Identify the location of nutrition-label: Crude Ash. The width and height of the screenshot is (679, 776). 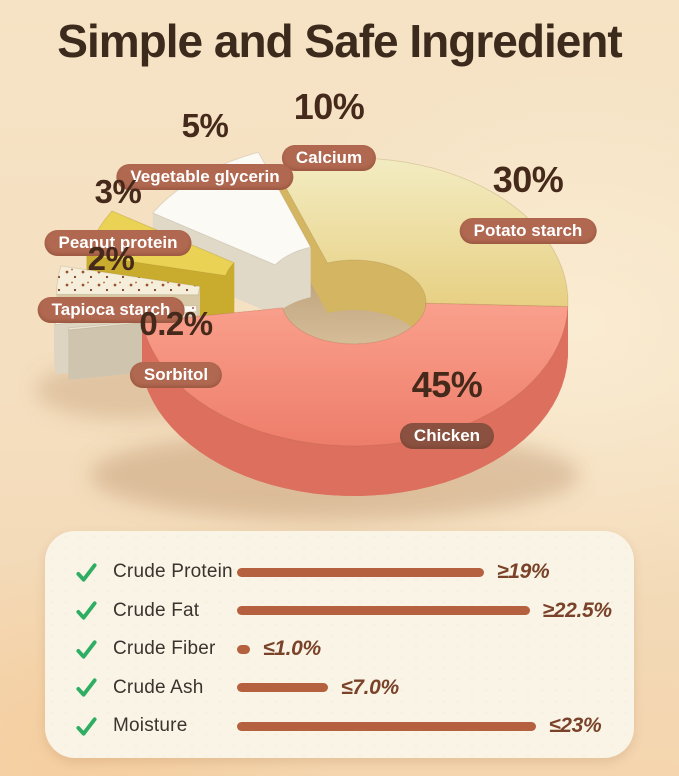
(158, 687).